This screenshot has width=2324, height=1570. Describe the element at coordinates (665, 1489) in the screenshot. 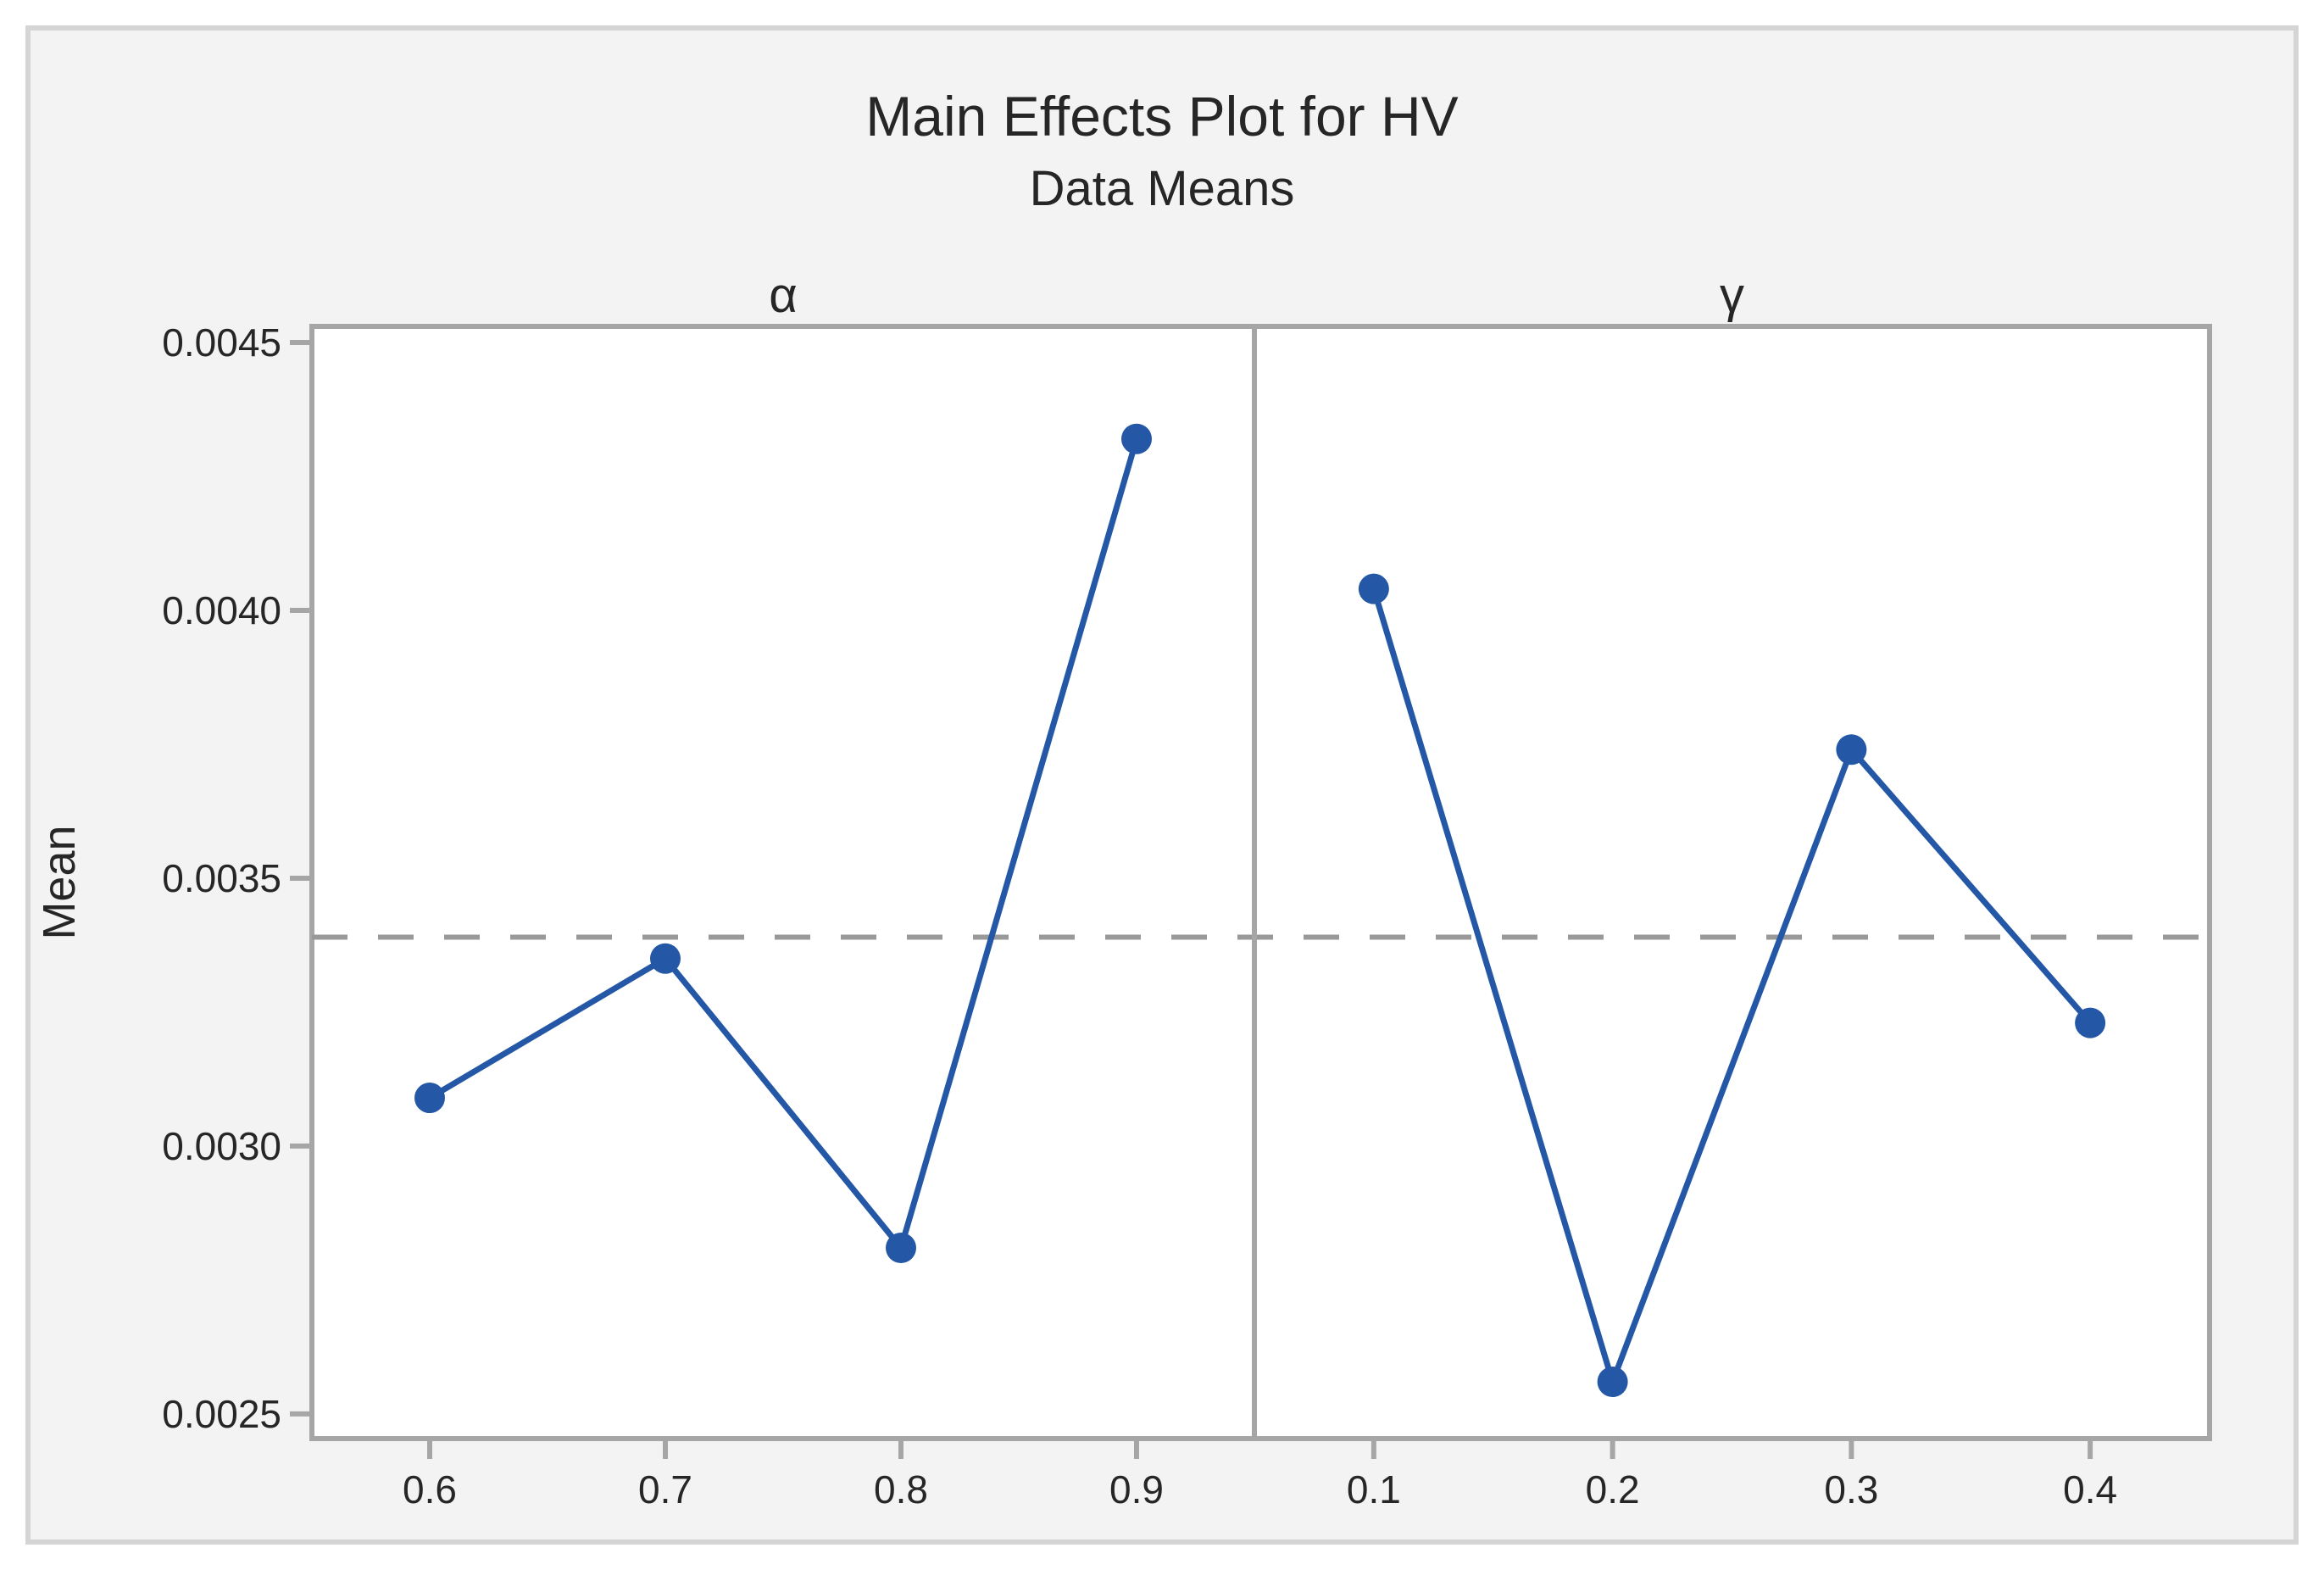

I see `x-tick-label: 0.7` at that location.